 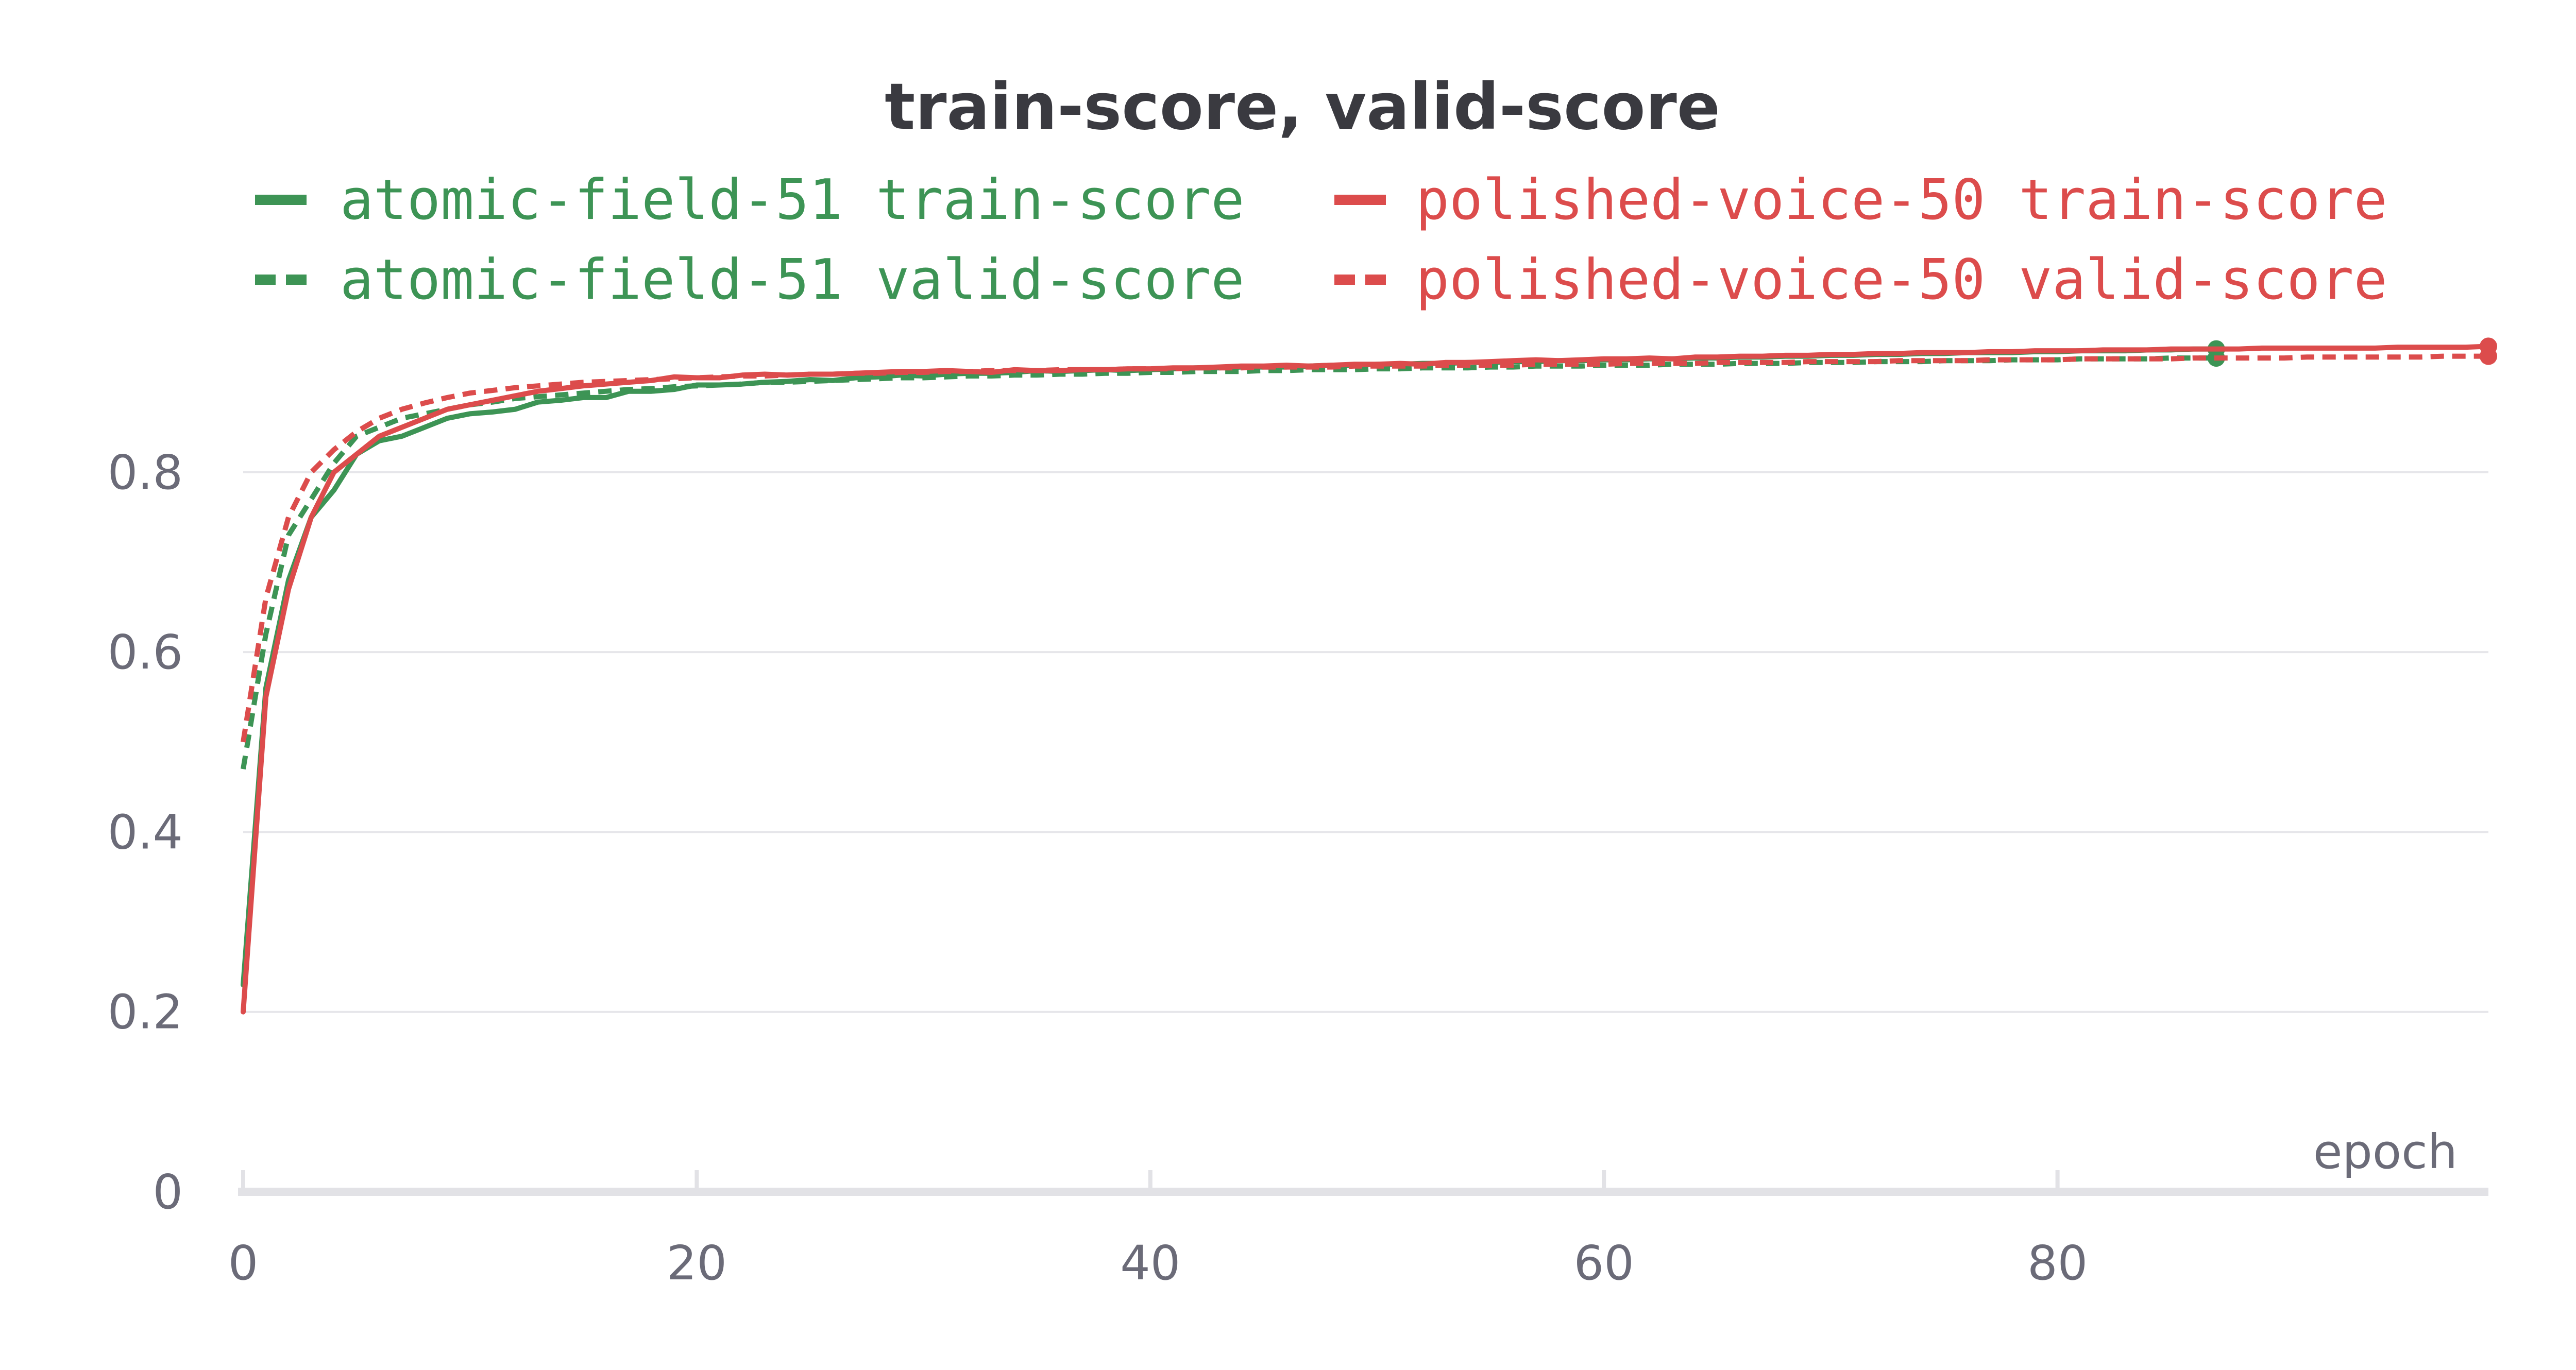 What do you see at coordinates (2057, 1263) in the screenshot?
I see `x-tick-label: 80` at bounding box center [2057, 1263].